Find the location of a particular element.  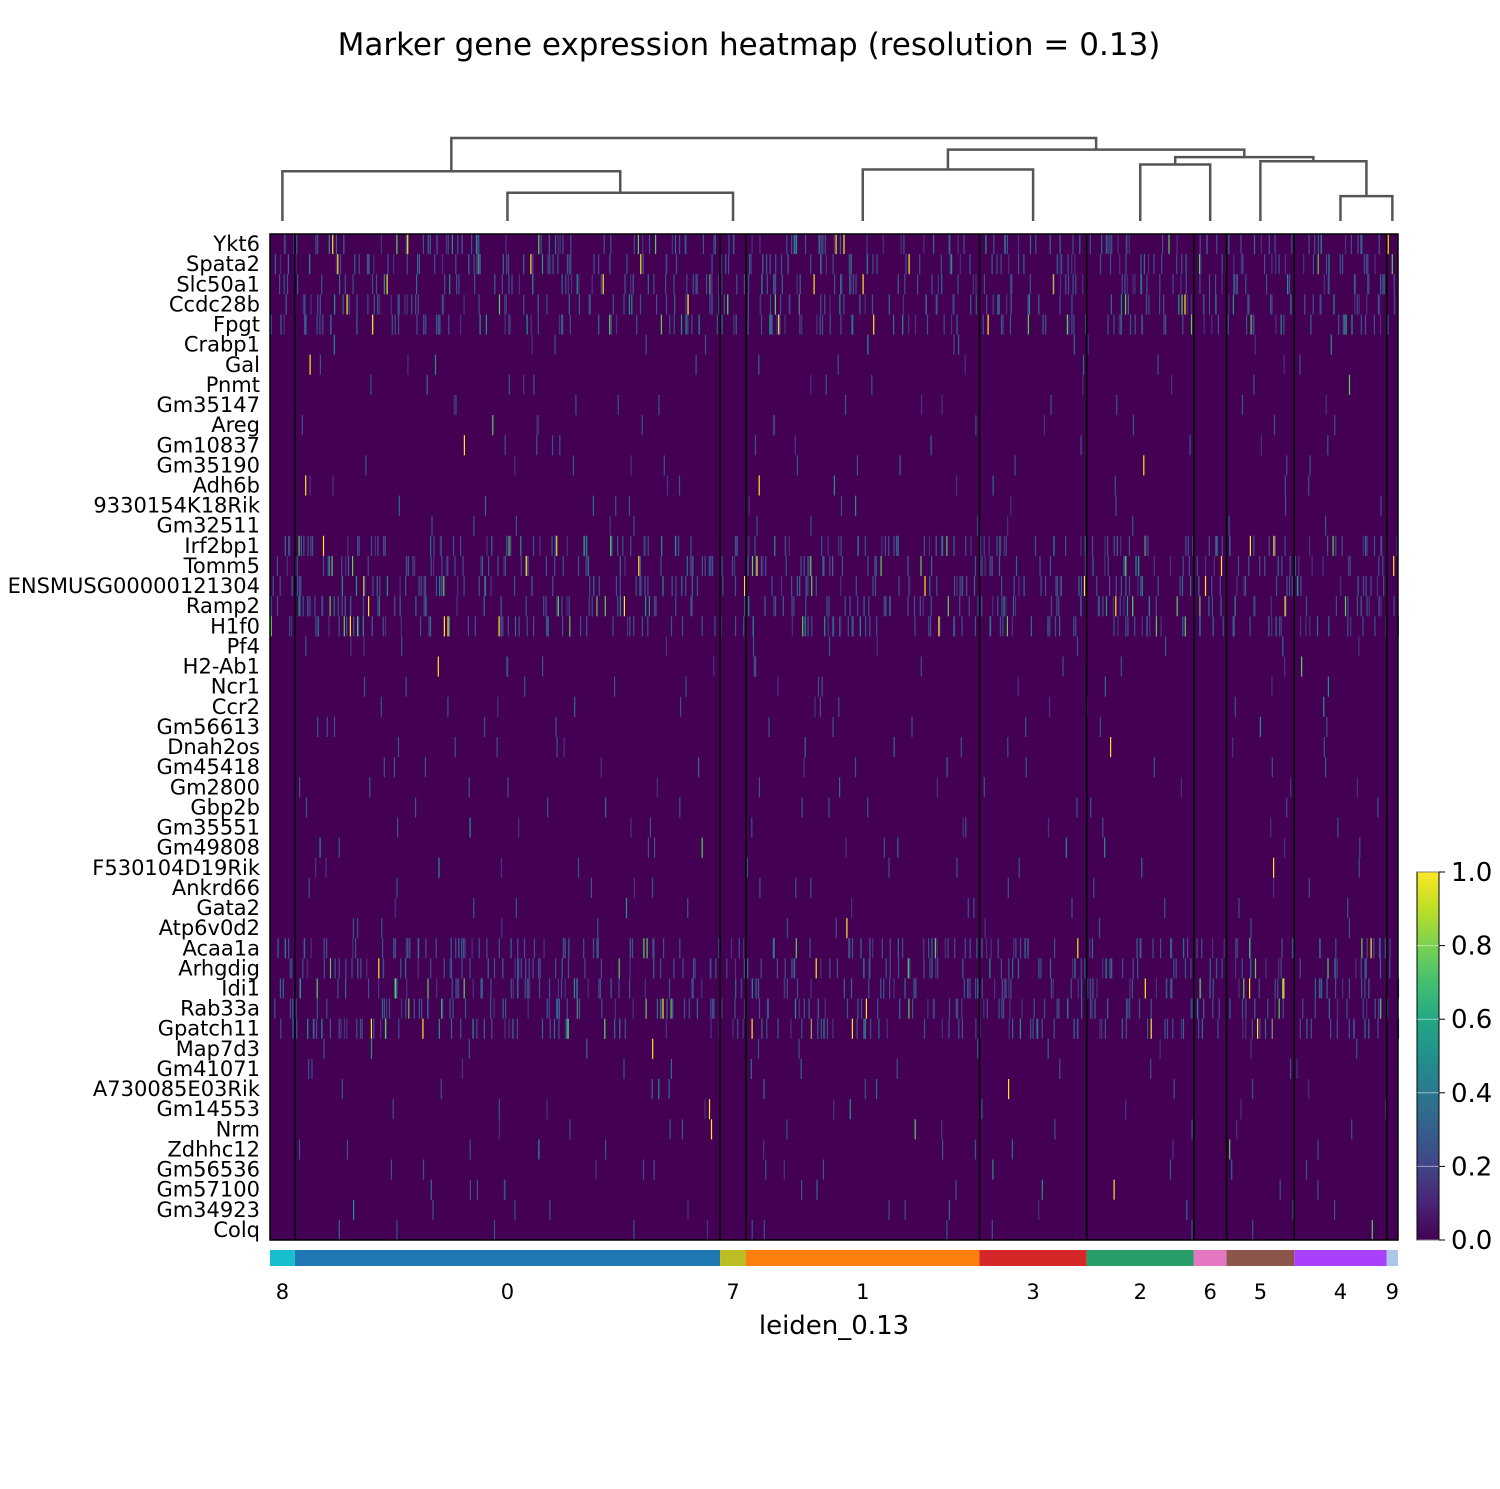

dendrogram-link is located at coordinates (1313, 190).